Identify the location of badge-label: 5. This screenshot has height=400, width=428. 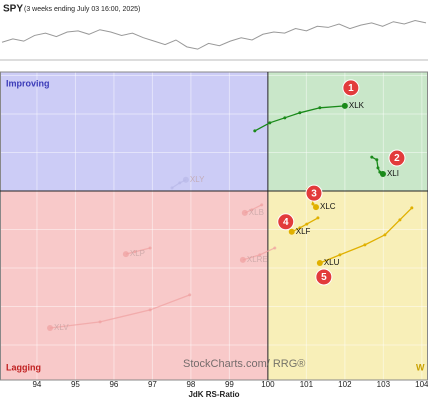
(324, 277).